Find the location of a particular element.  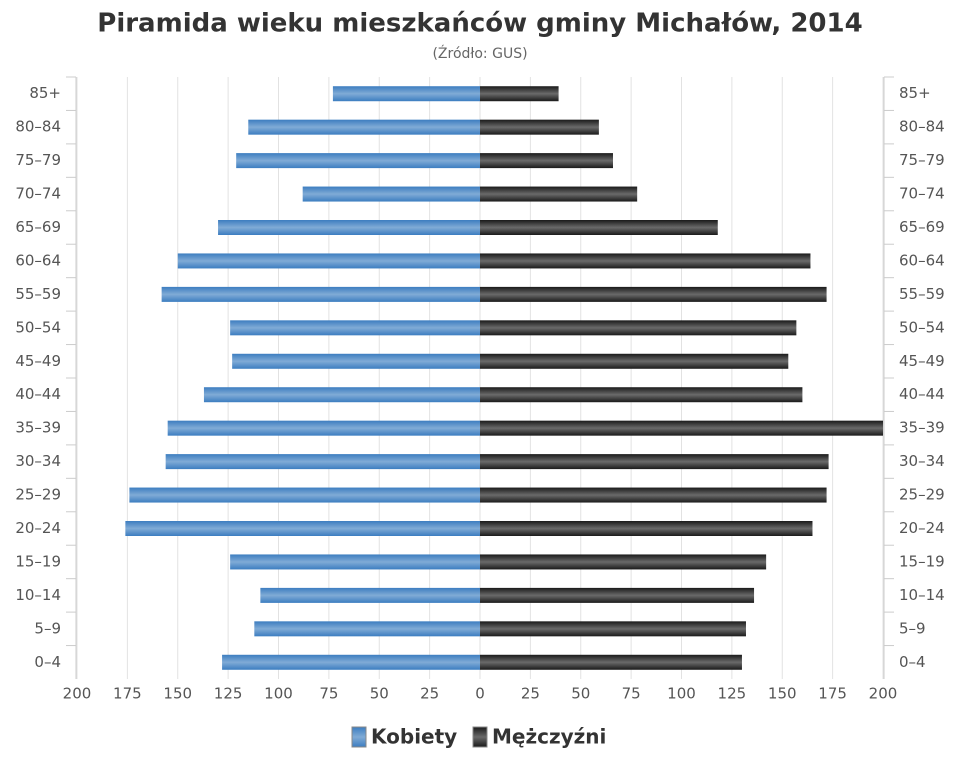

chart-subtitle: (Źródło: GUS) is located at coordinates (479, 53).